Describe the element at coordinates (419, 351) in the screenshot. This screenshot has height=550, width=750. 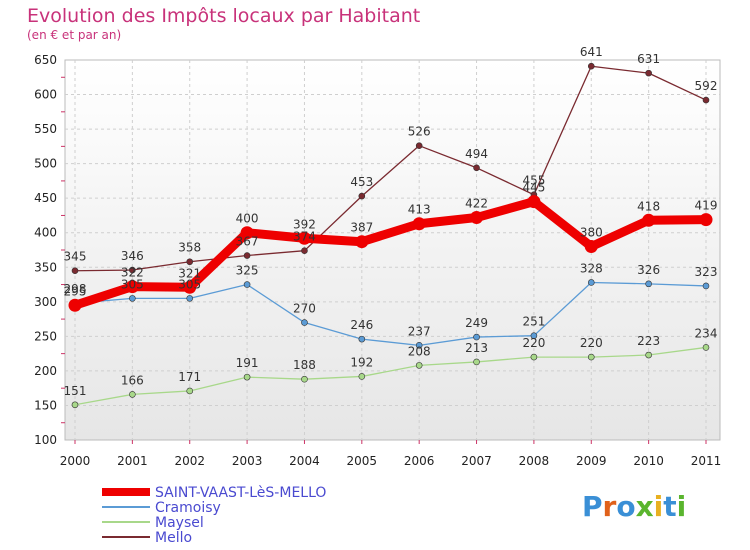
I see `data-label: 208` at that location.